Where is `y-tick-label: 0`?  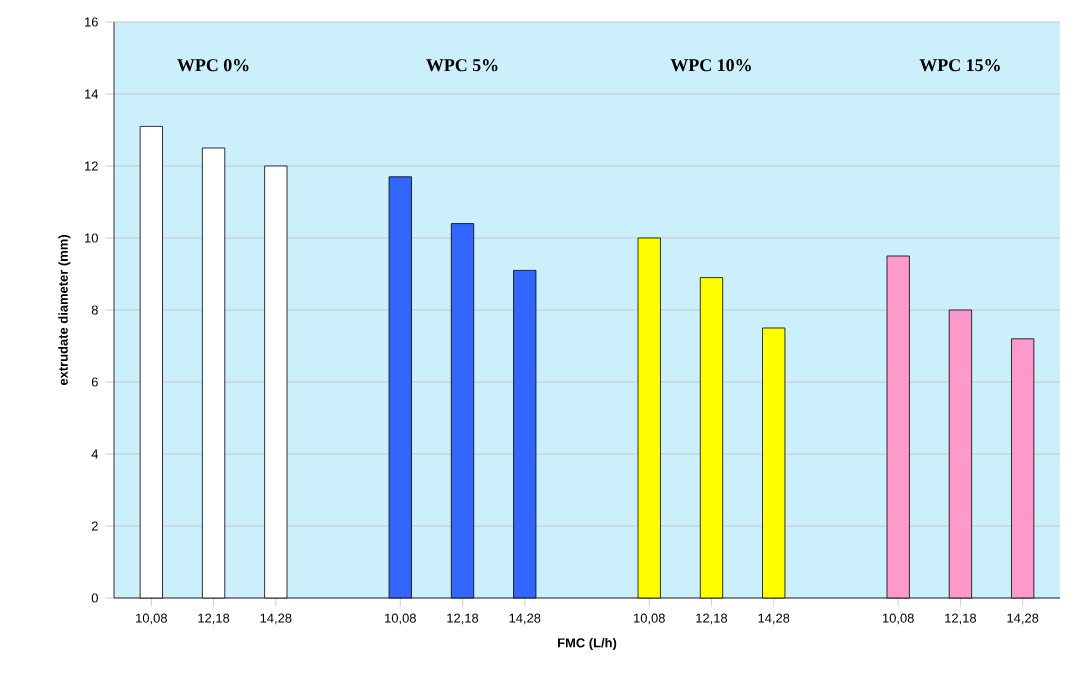
y-tick-label: 0 is located at coordinates (94, 598).